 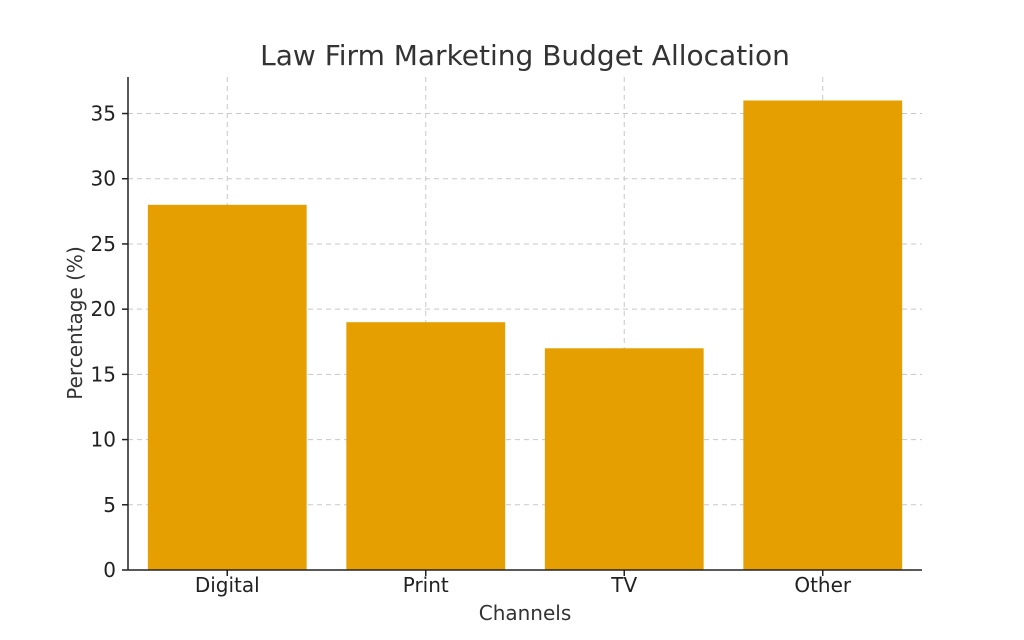 What do you see at coordinates (823, 585) in the screenshot?
I see `x-tick-label: Other` at bounding box center [823, 585].